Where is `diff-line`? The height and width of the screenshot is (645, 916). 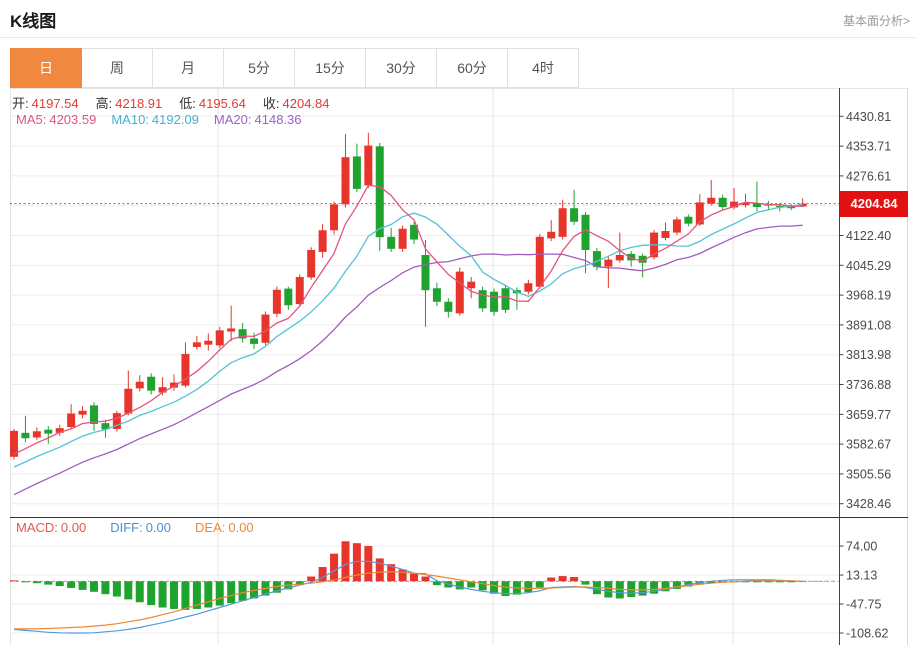 diff-line is located at coordinates (408, 597).